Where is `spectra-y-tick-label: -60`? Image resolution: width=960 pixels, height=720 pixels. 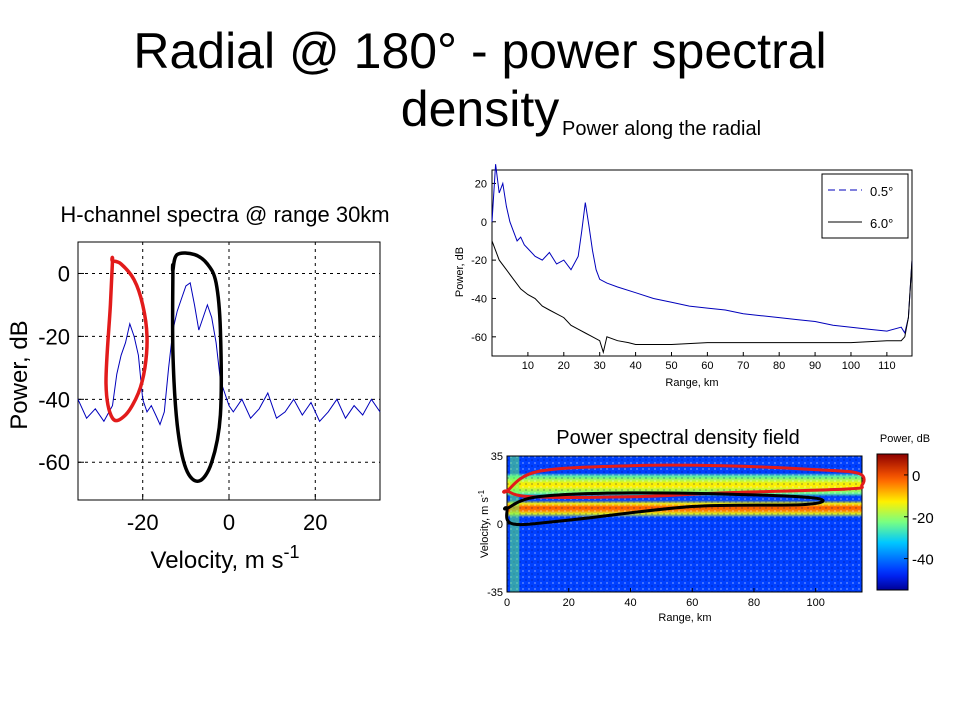
spectra-y-tick-label: -60 is located at coordinates (54, 462).